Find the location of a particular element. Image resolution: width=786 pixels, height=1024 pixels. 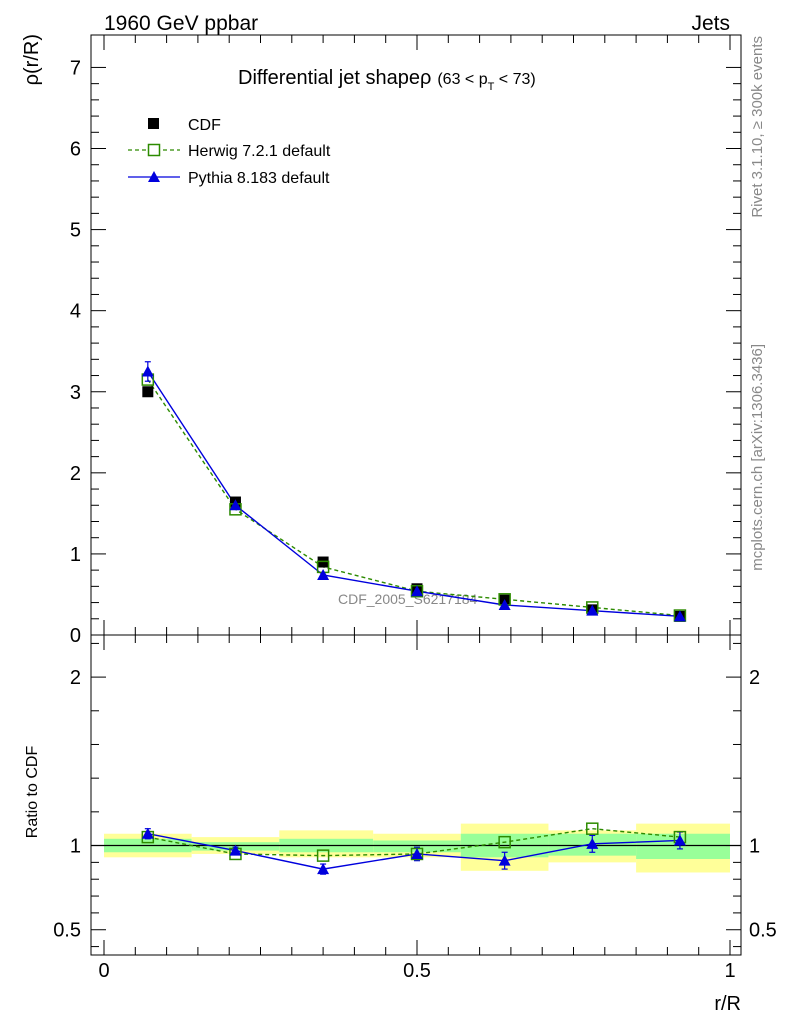

chart-title: Differential jet shapeρ (63 < pT < 73) is located at coordinates (387, 80).